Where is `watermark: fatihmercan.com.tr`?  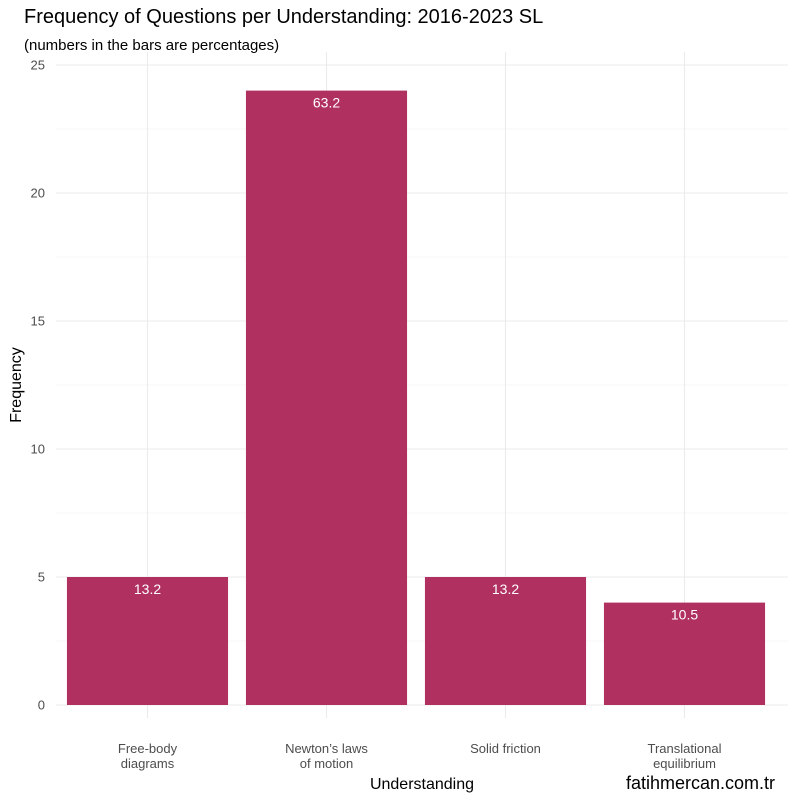 watermark: fatihmercan.com.tr is located at coordinates (700, 783).